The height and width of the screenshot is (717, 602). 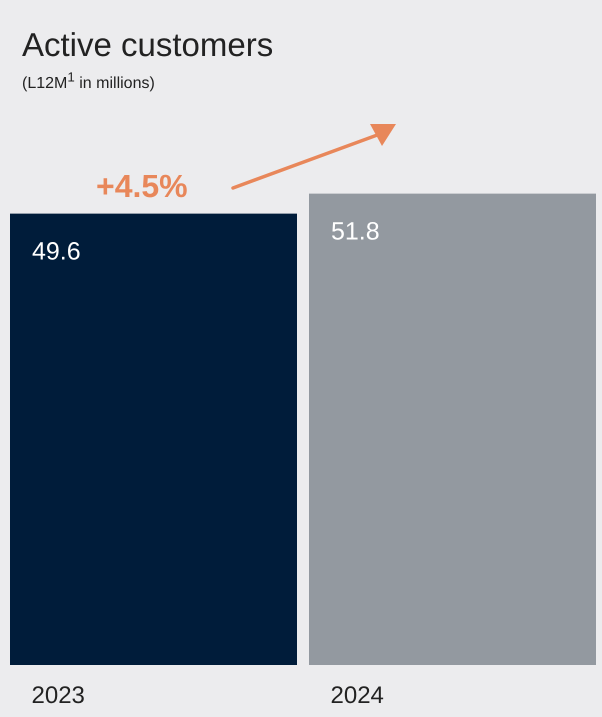 I want to click on chart-subtitle: (L12M$^{1}$ in millions), so click(x=88, y=81).